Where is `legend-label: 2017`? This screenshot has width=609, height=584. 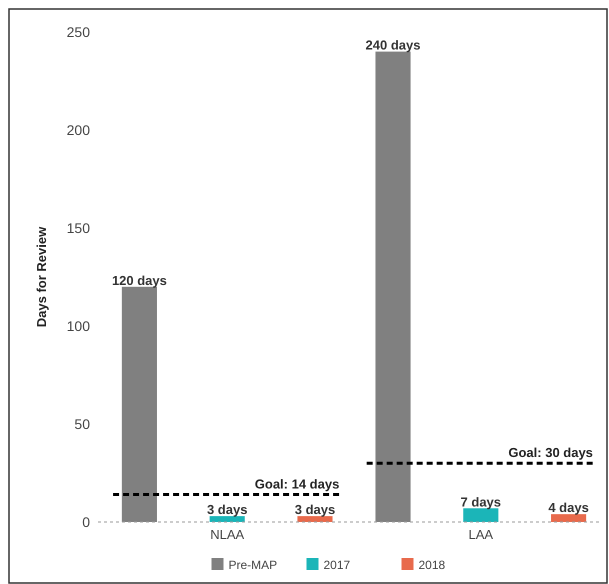 legend-label: 2017 is located at coordinates (337, 565).